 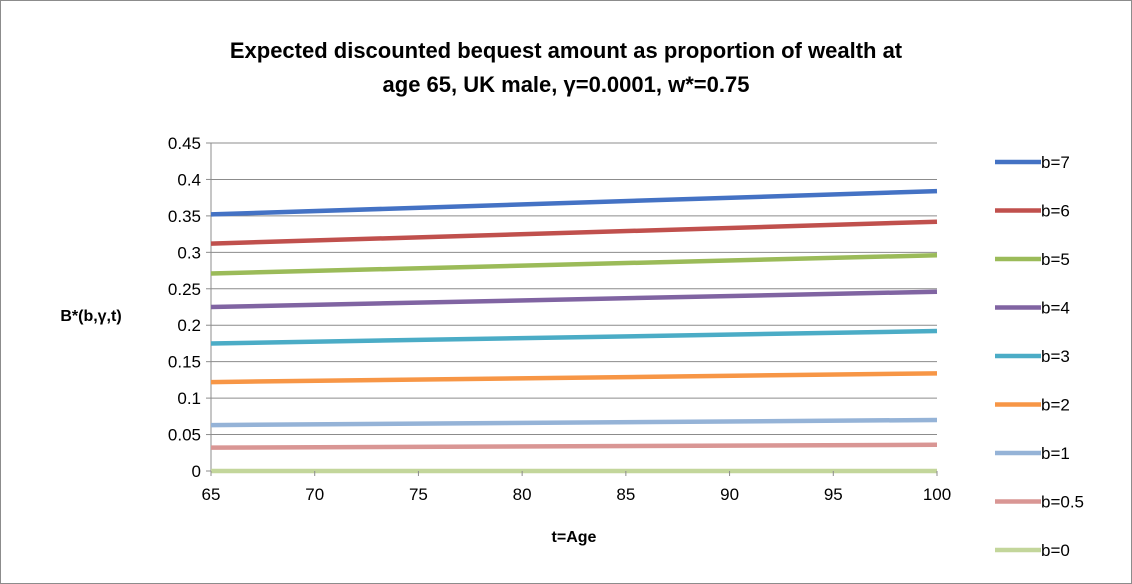 I want to click on chart-title-line: age 65, UK male, γ=0.0001, w*=0.75, so click(x=566, y=84).